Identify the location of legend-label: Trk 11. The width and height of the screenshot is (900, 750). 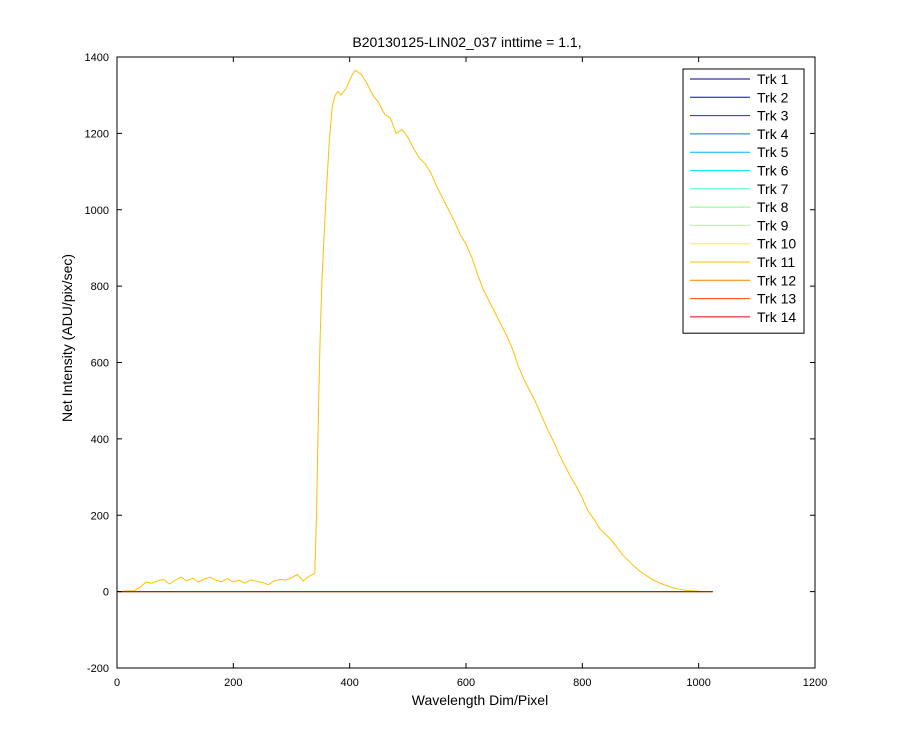
(776, 262).